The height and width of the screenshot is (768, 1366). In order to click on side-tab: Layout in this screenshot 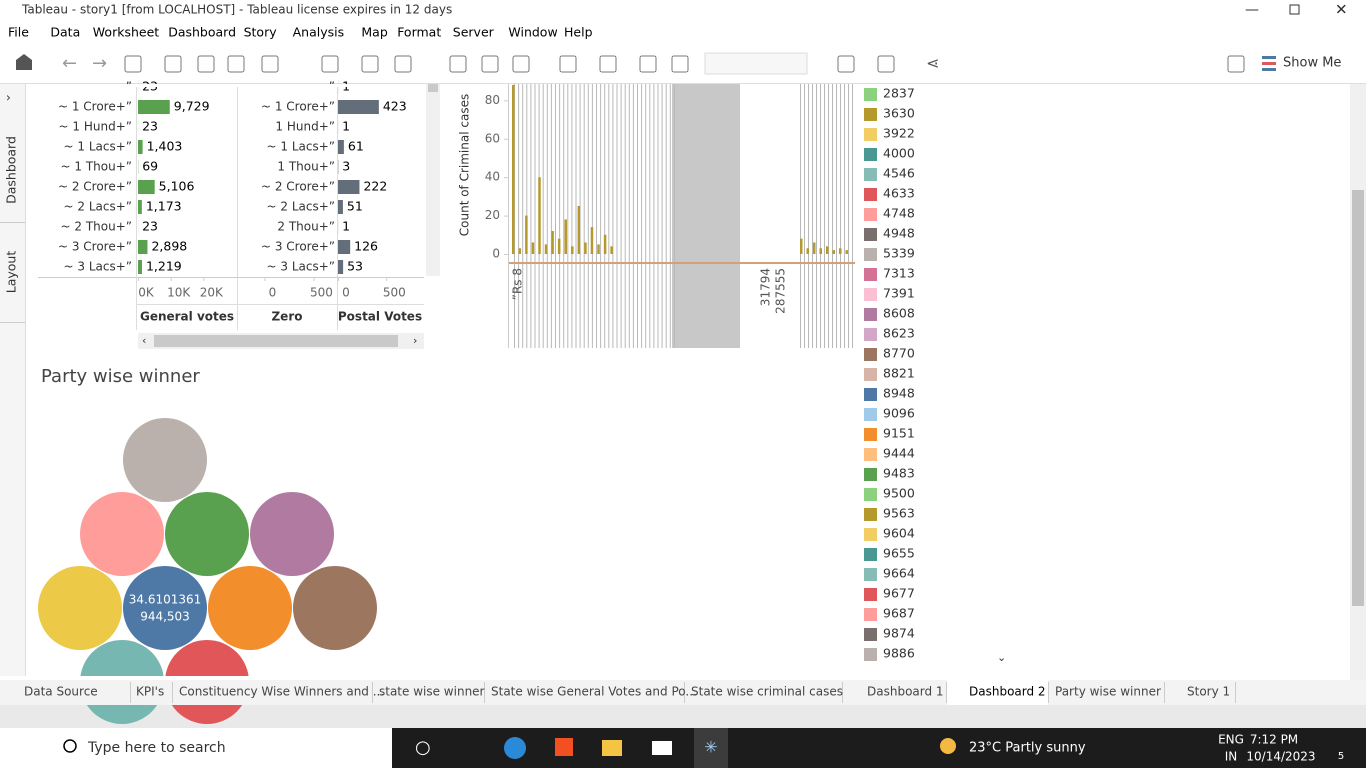, I will do `click(11, 272)`.